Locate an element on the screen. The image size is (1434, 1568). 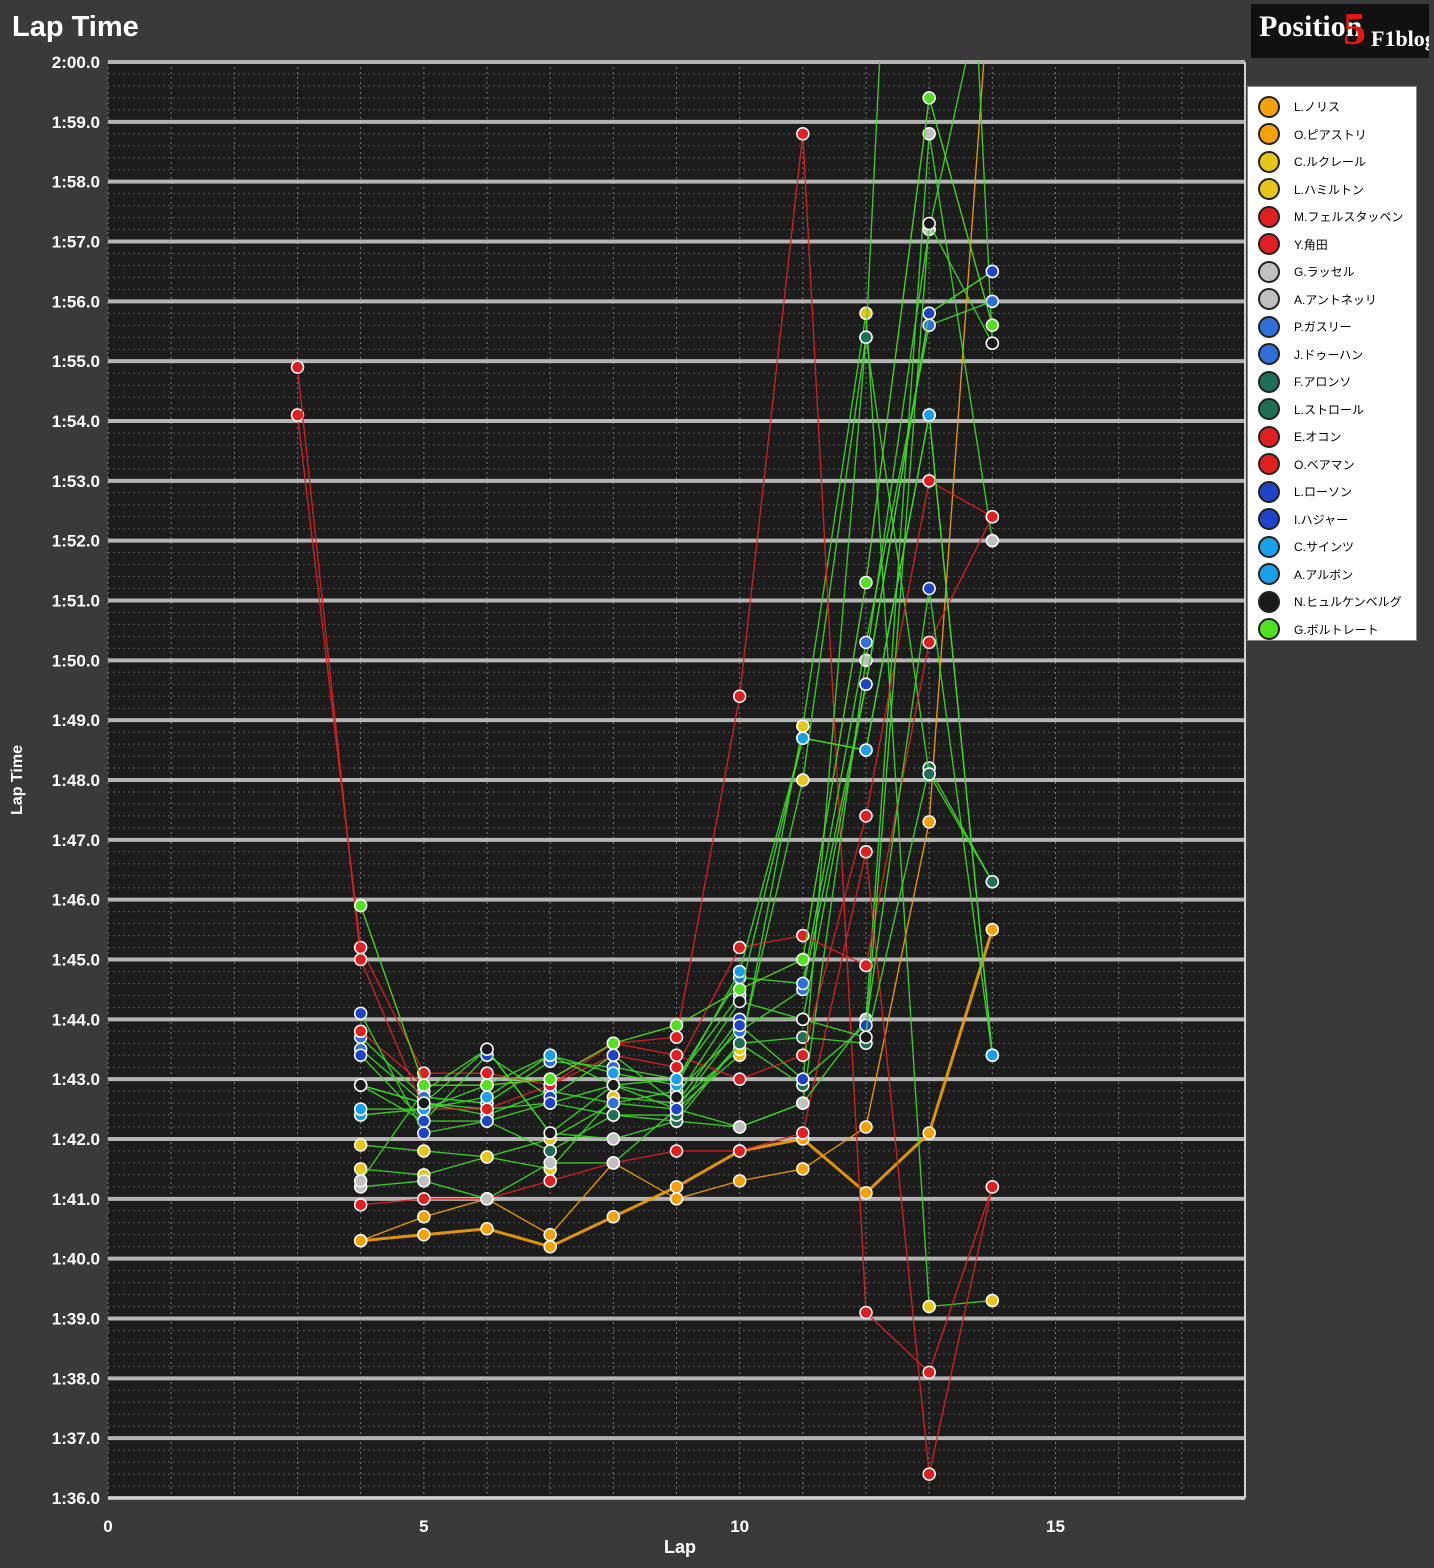
legend-label: L.ストロール is located at coordinates (1329, 409).